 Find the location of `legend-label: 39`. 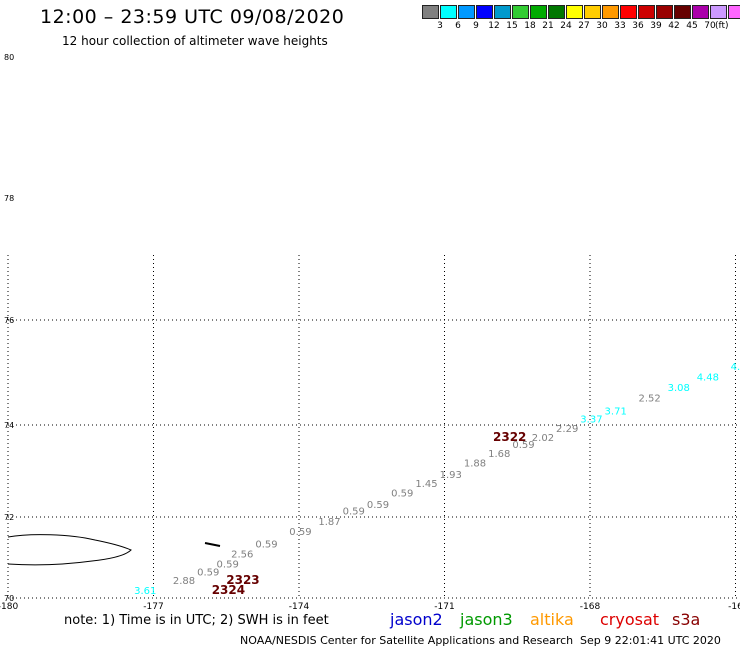

legend-label: 39 is located at coordinates (656, 26).